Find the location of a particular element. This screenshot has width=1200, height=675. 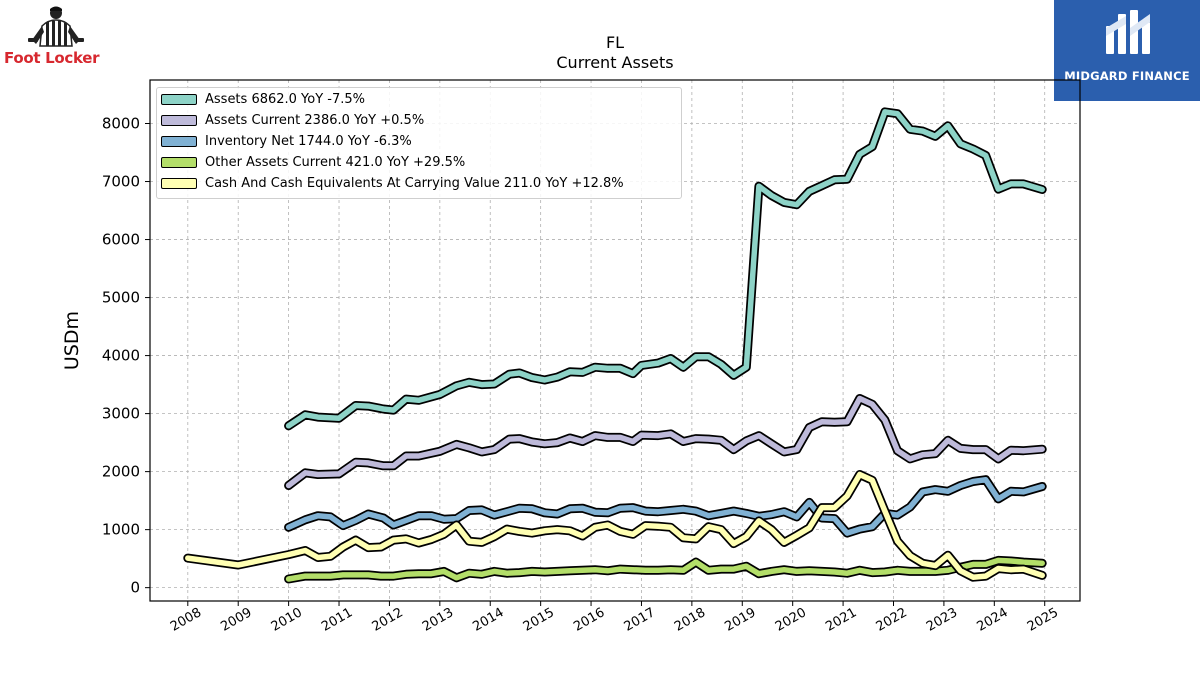

legend-label-assets: Assets 6862.0 YoY -7.5% is located at coordinates (285, 99).